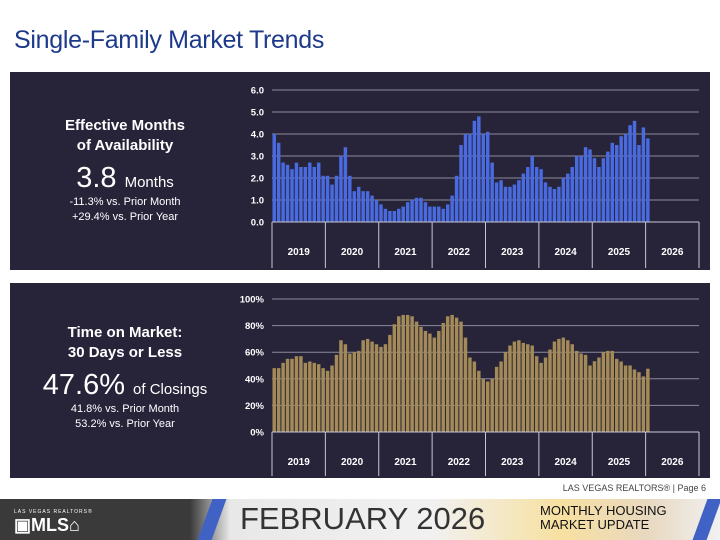 Image resolution: width=720 pixels, height=540 pixels. Describe the element at coordinates (83, 385) in the screenshot. I see `kpi-value: 47.6%` at that location.